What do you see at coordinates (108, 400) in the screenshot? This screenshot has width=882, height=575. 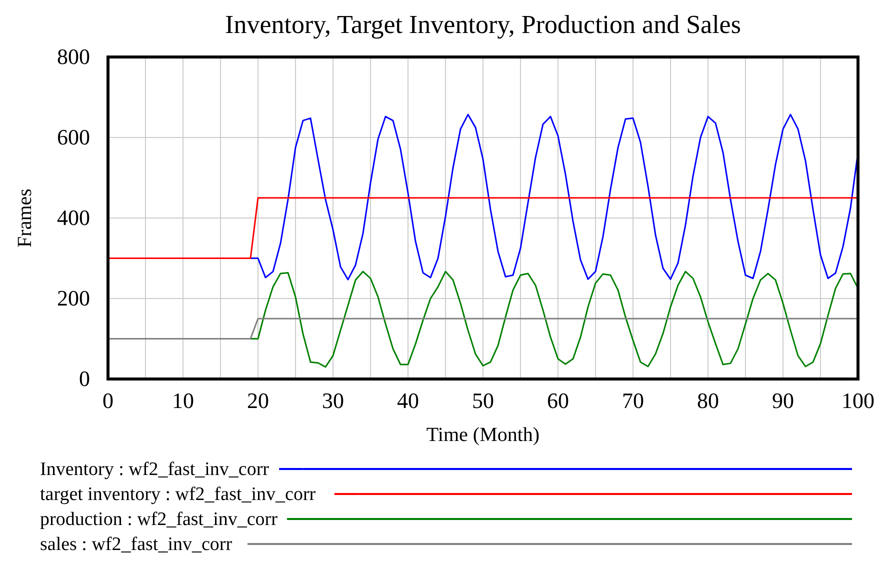 I see `x-tick-label: 0` at bounding box center [108, 400].